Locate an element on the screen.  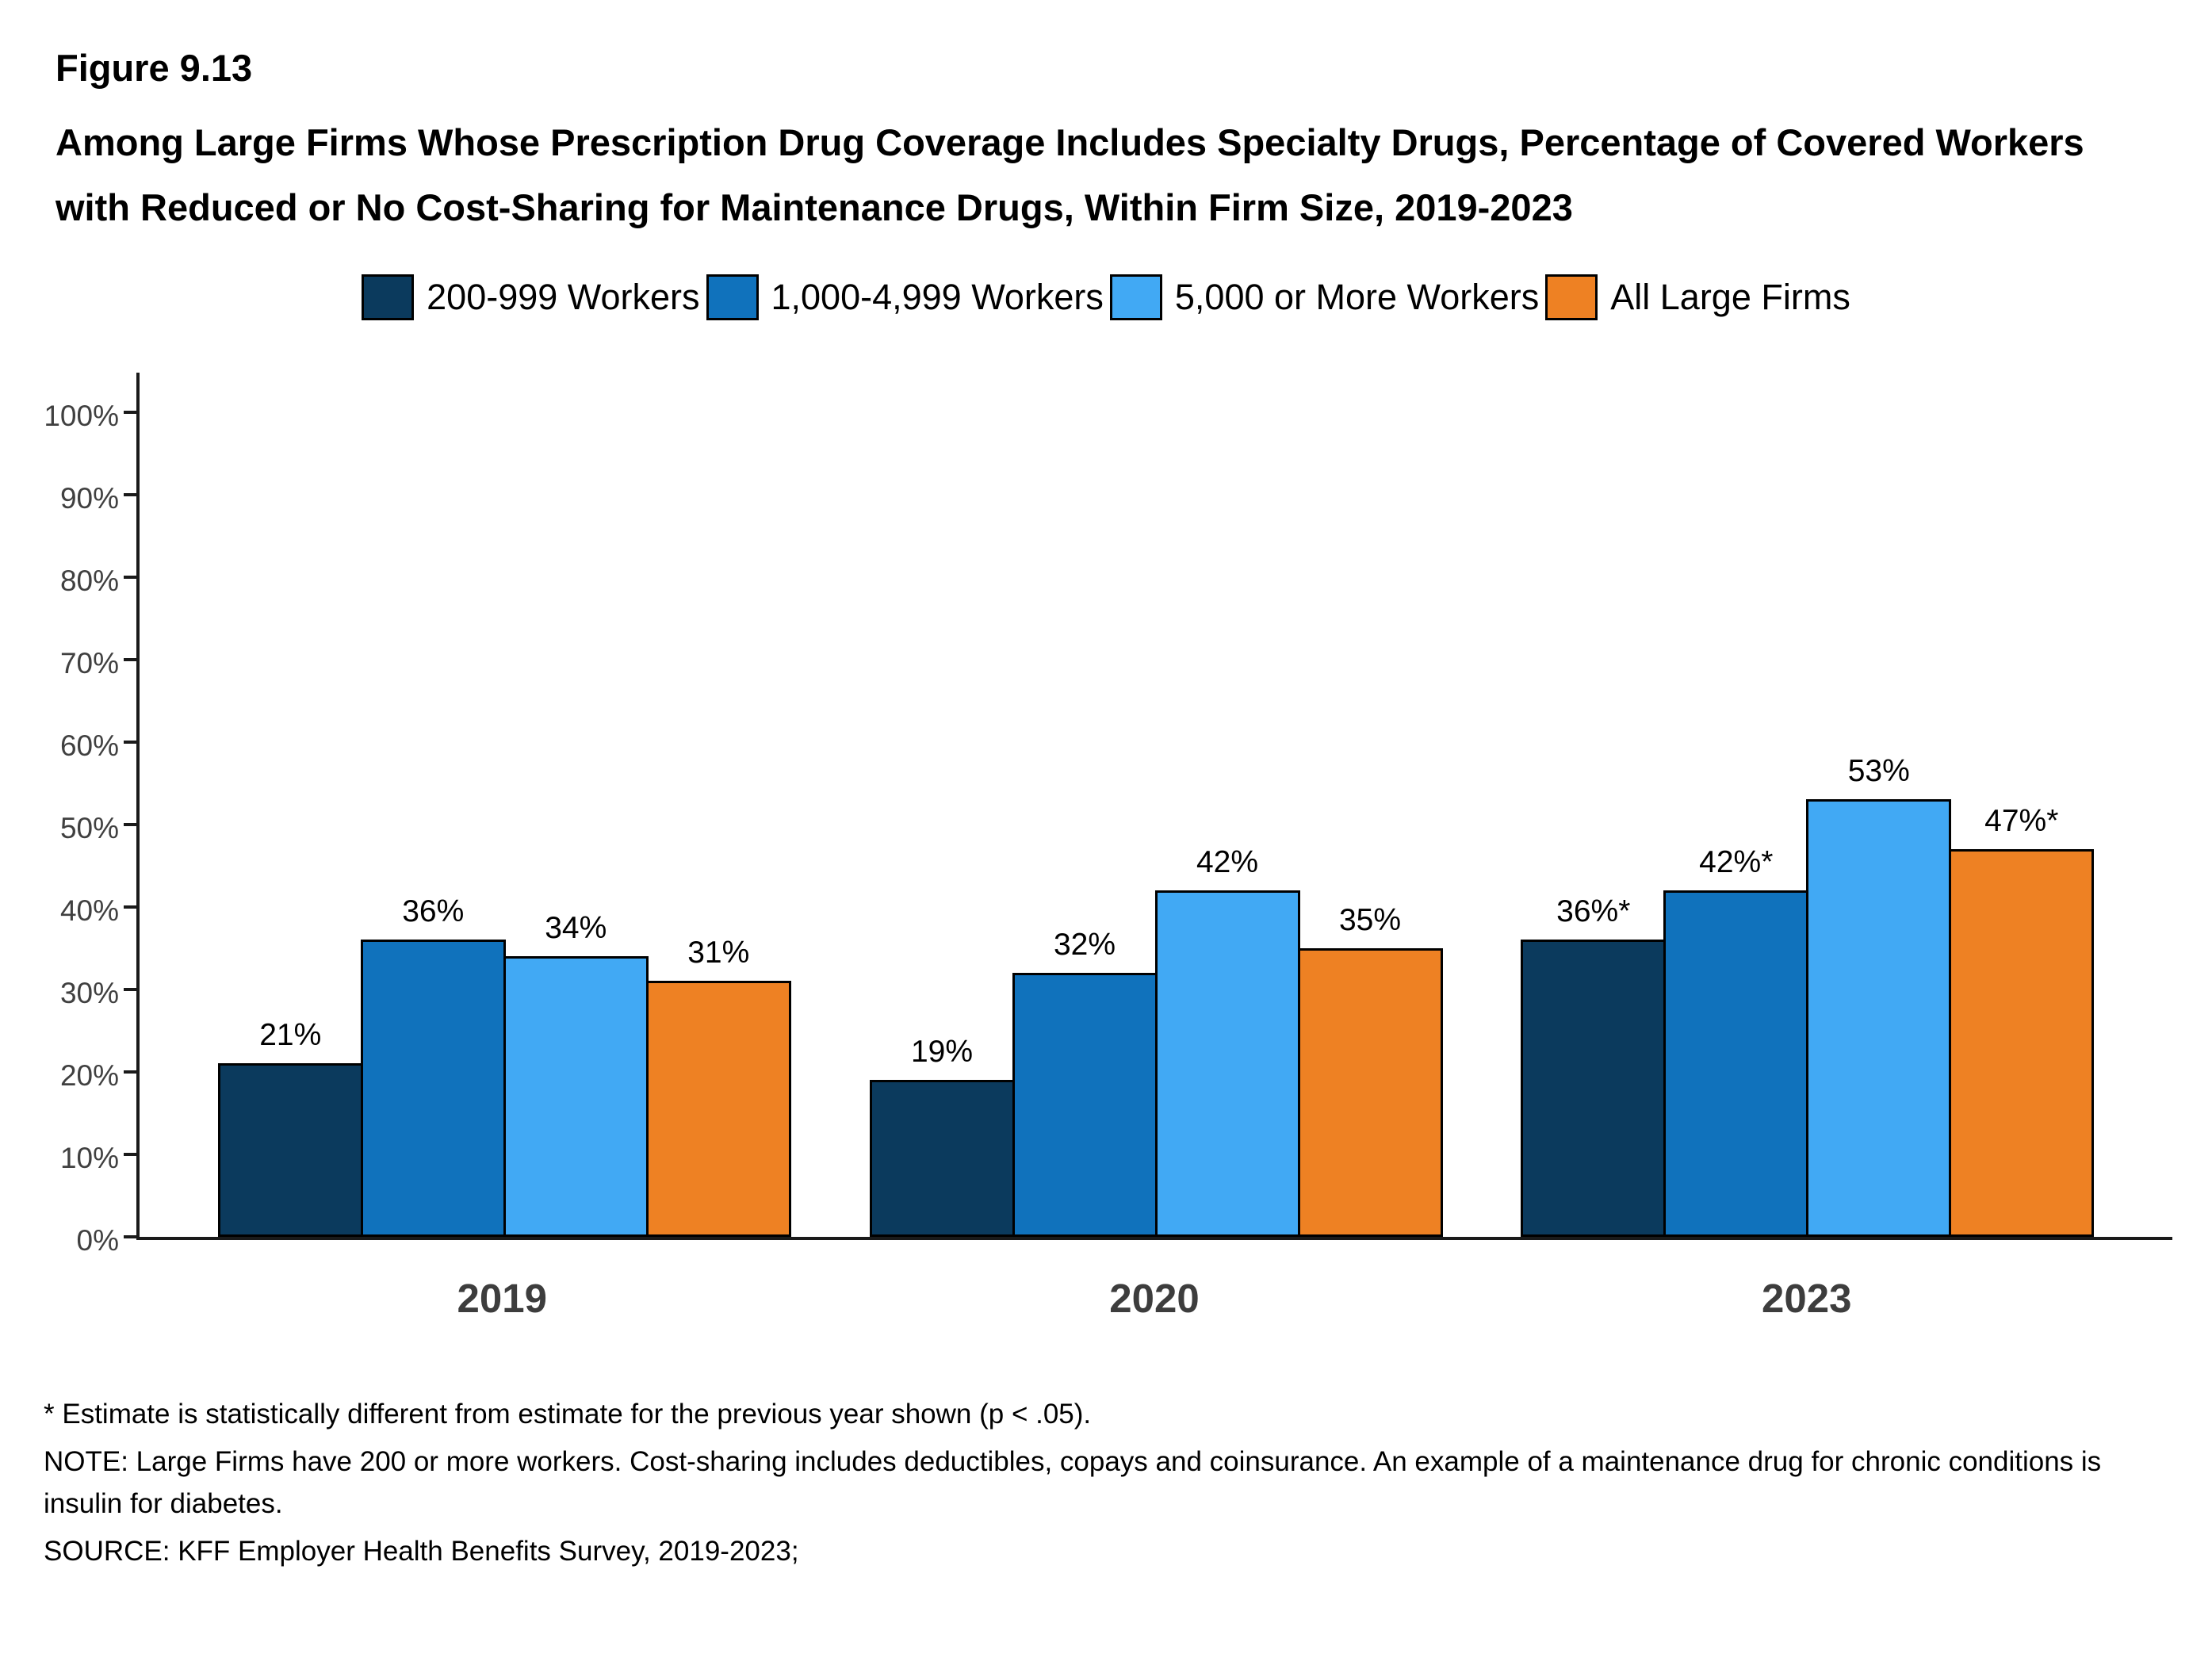
y-tick-label: 0% is located at coordinates (98, 1240).